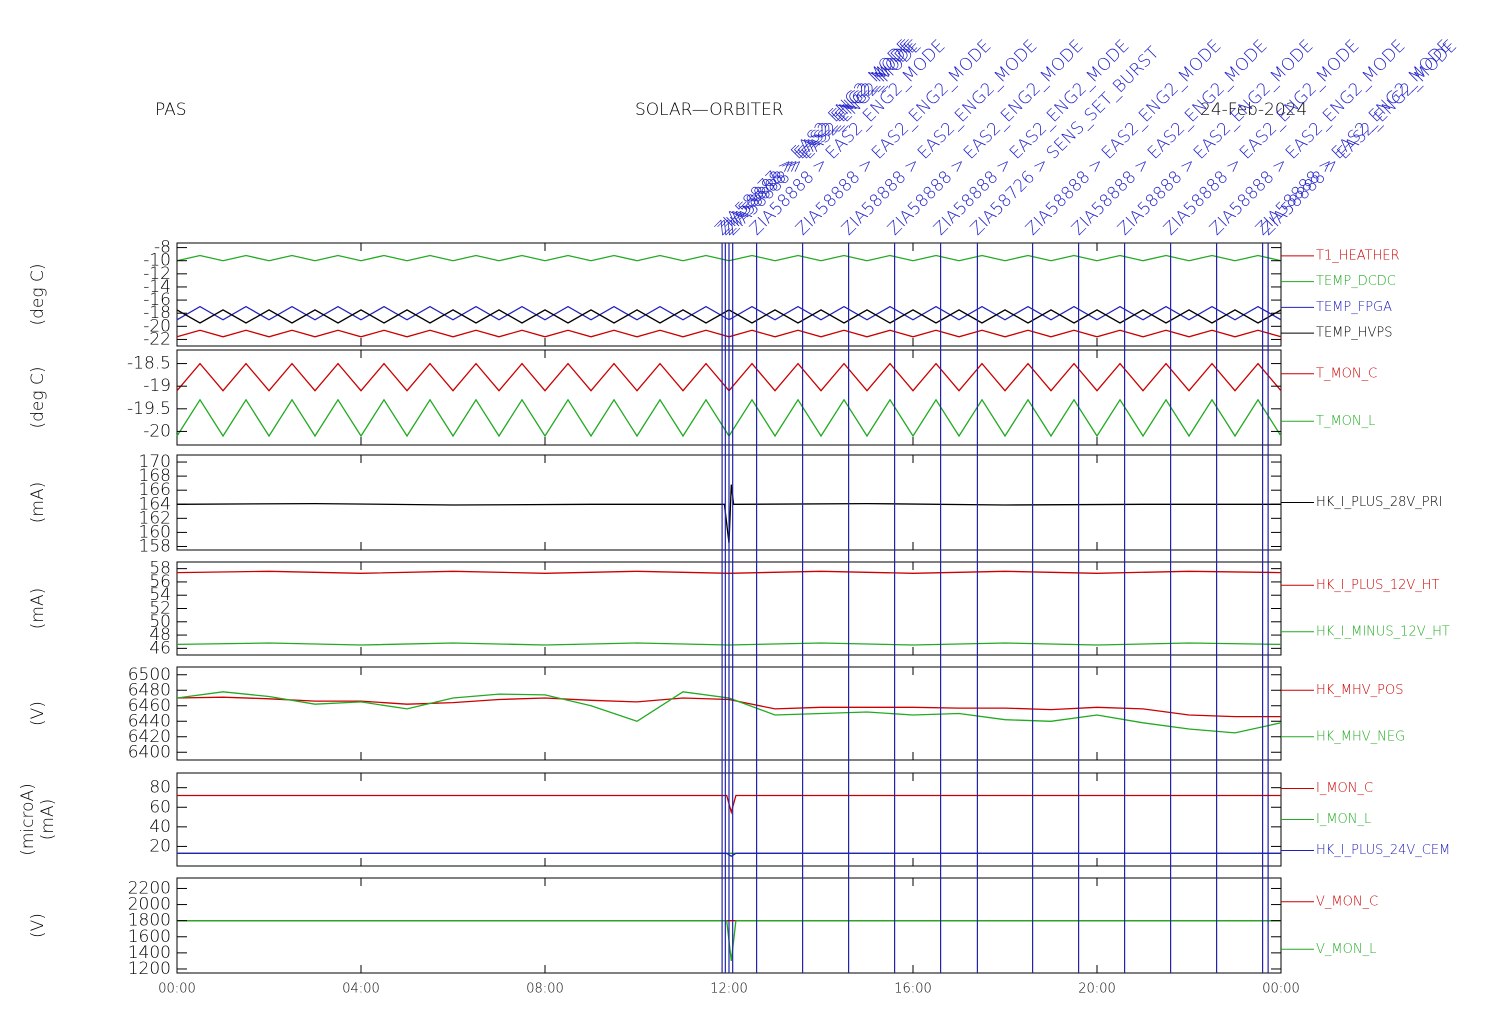  What do you see at coordinates (1383, 631) in the screenshot?
I see `legend-label: HK_I_MINUS_12V_HT` at bounding box center [1383, 631].